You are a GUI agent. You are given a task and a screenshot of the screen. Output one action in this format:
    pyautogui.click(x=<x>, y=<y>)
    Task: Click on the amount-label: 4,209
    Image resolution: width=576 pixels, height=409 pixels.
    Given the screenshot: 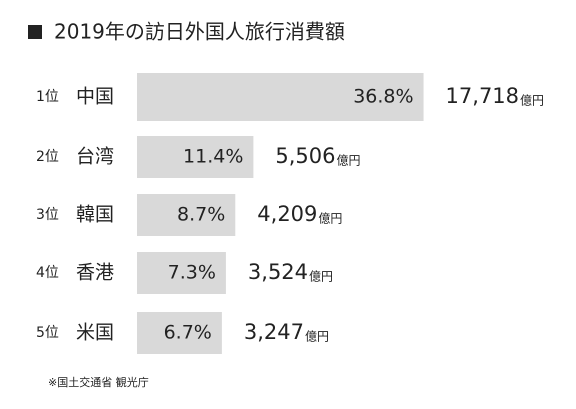 What is the action you would take?
    pyautogui.click(x=287, y=214)
    